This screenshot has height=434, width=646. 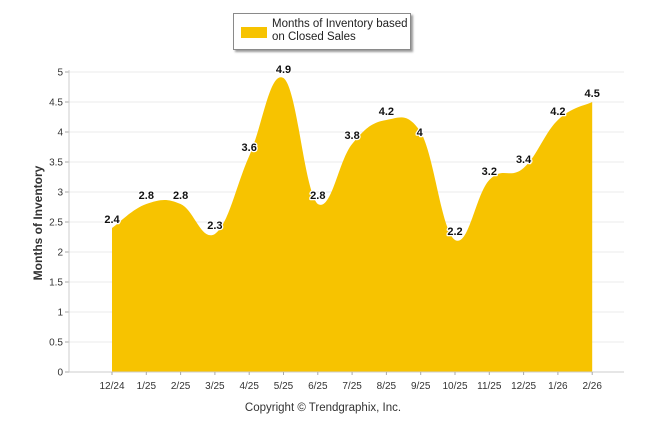 What do you see at coordinates (284, 386) in the screenshot?
I see `x-tick-label: 5/25` at bounding box center [284, 386].